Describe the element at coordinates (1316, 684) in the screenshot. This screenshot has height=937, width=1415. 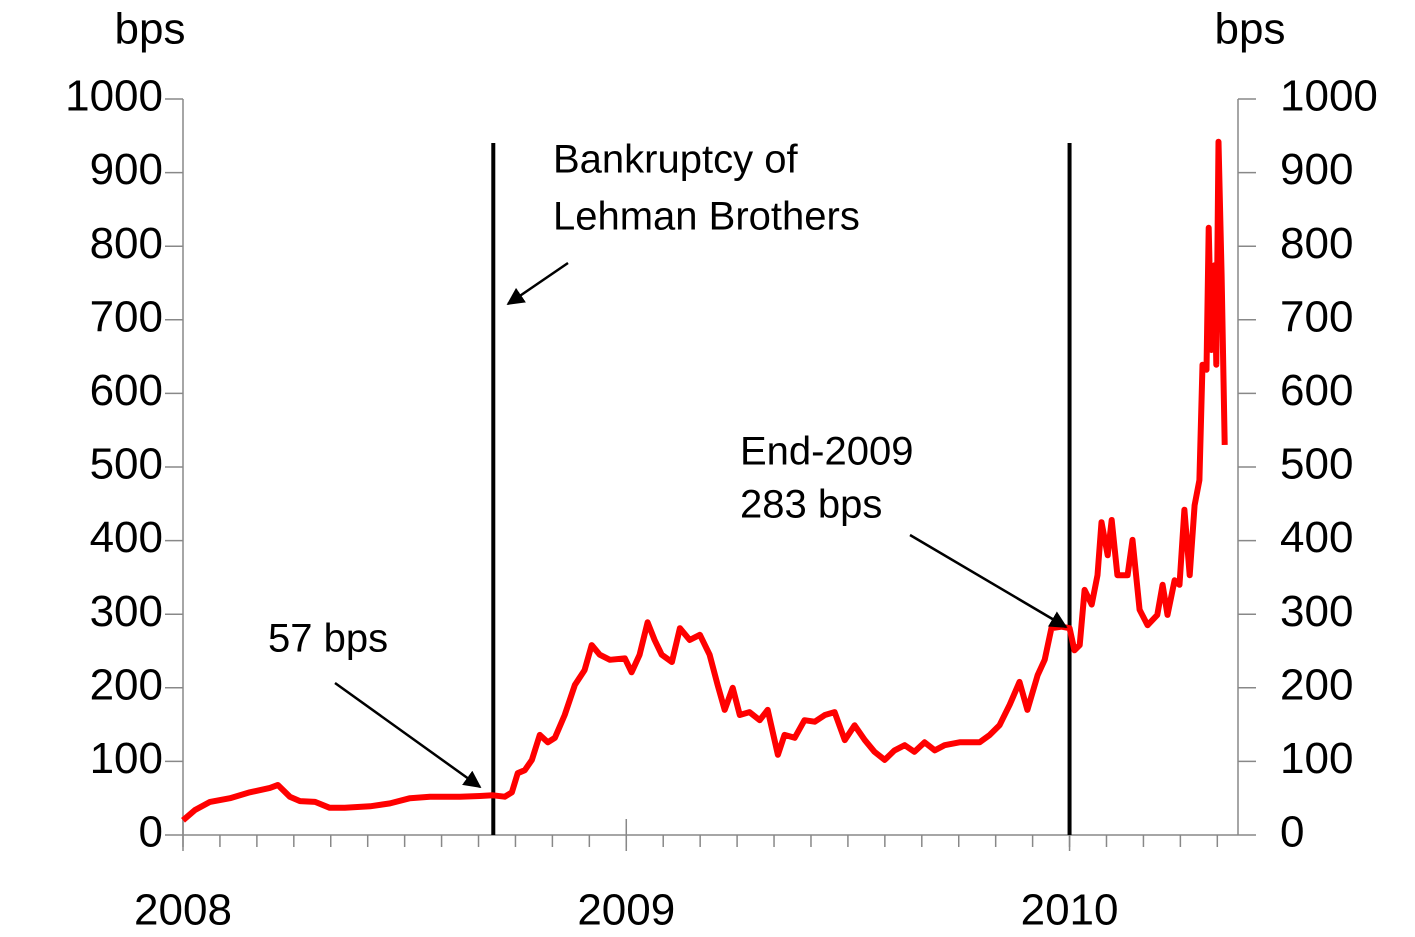
I see `y2-tick-label: 200` at that location.